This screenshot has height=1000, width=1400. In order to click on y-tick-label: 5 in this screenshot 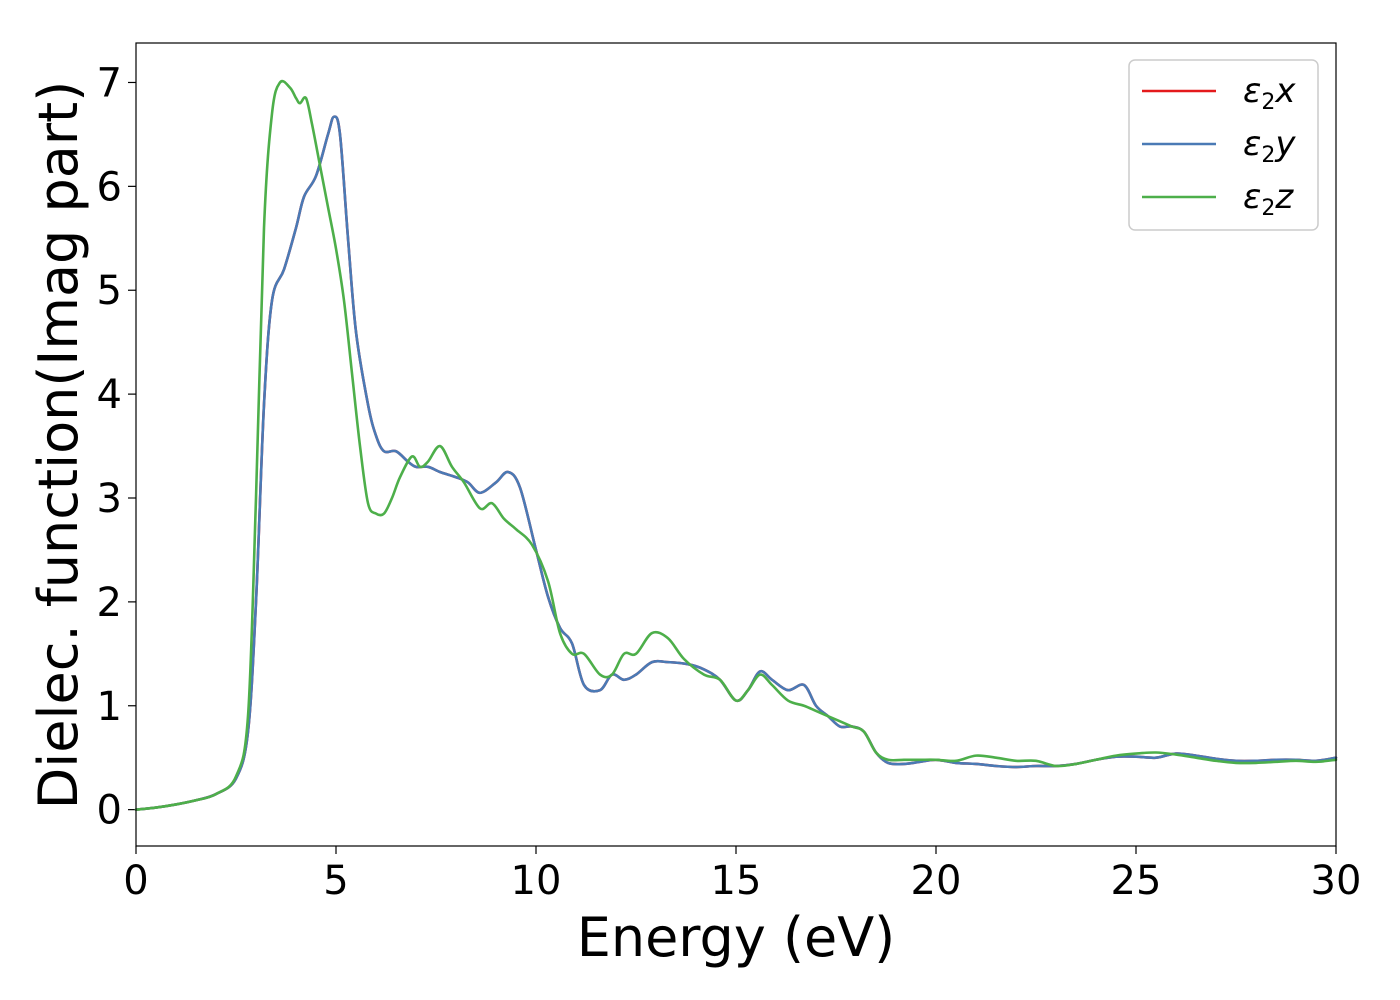, I will do `click(109, 291)`.